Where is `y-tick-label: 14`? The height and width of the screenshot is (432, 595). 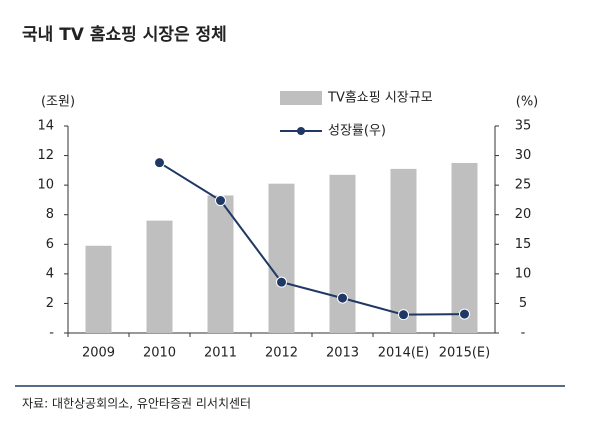
y-tick-label: 14 is located at coordinates (45, 126).